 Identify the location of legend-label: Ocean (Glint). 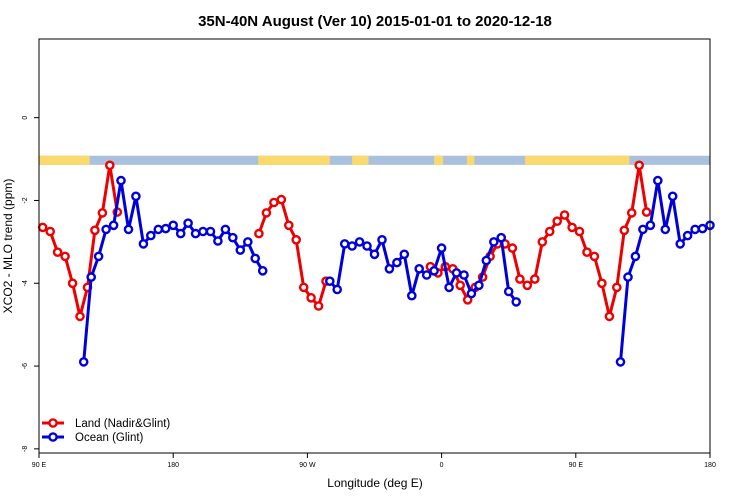
(109, 438).